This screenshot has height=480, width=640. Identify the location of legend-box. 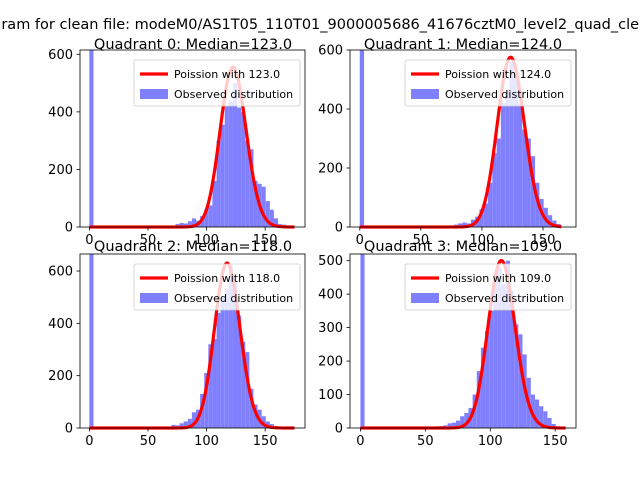
(217, 287).